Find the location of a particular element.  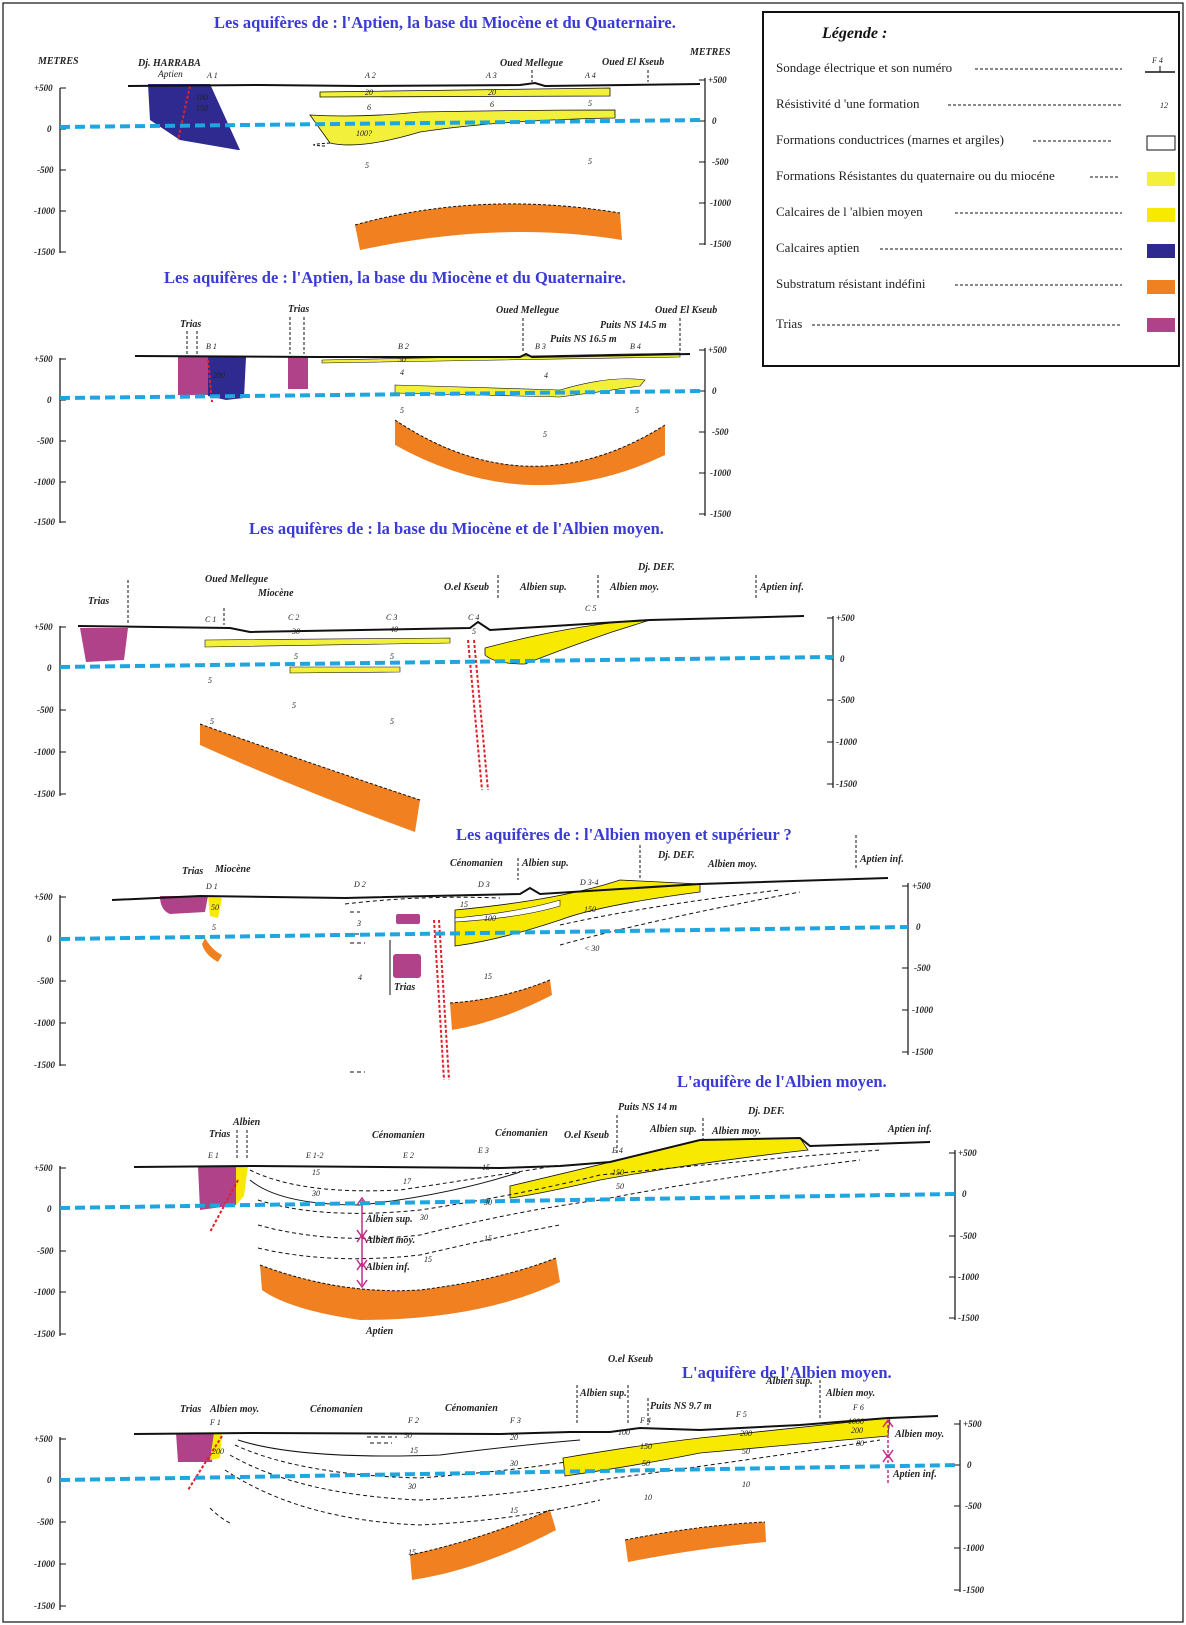

resistivity: 30 is located at coordinates (513, 1463).